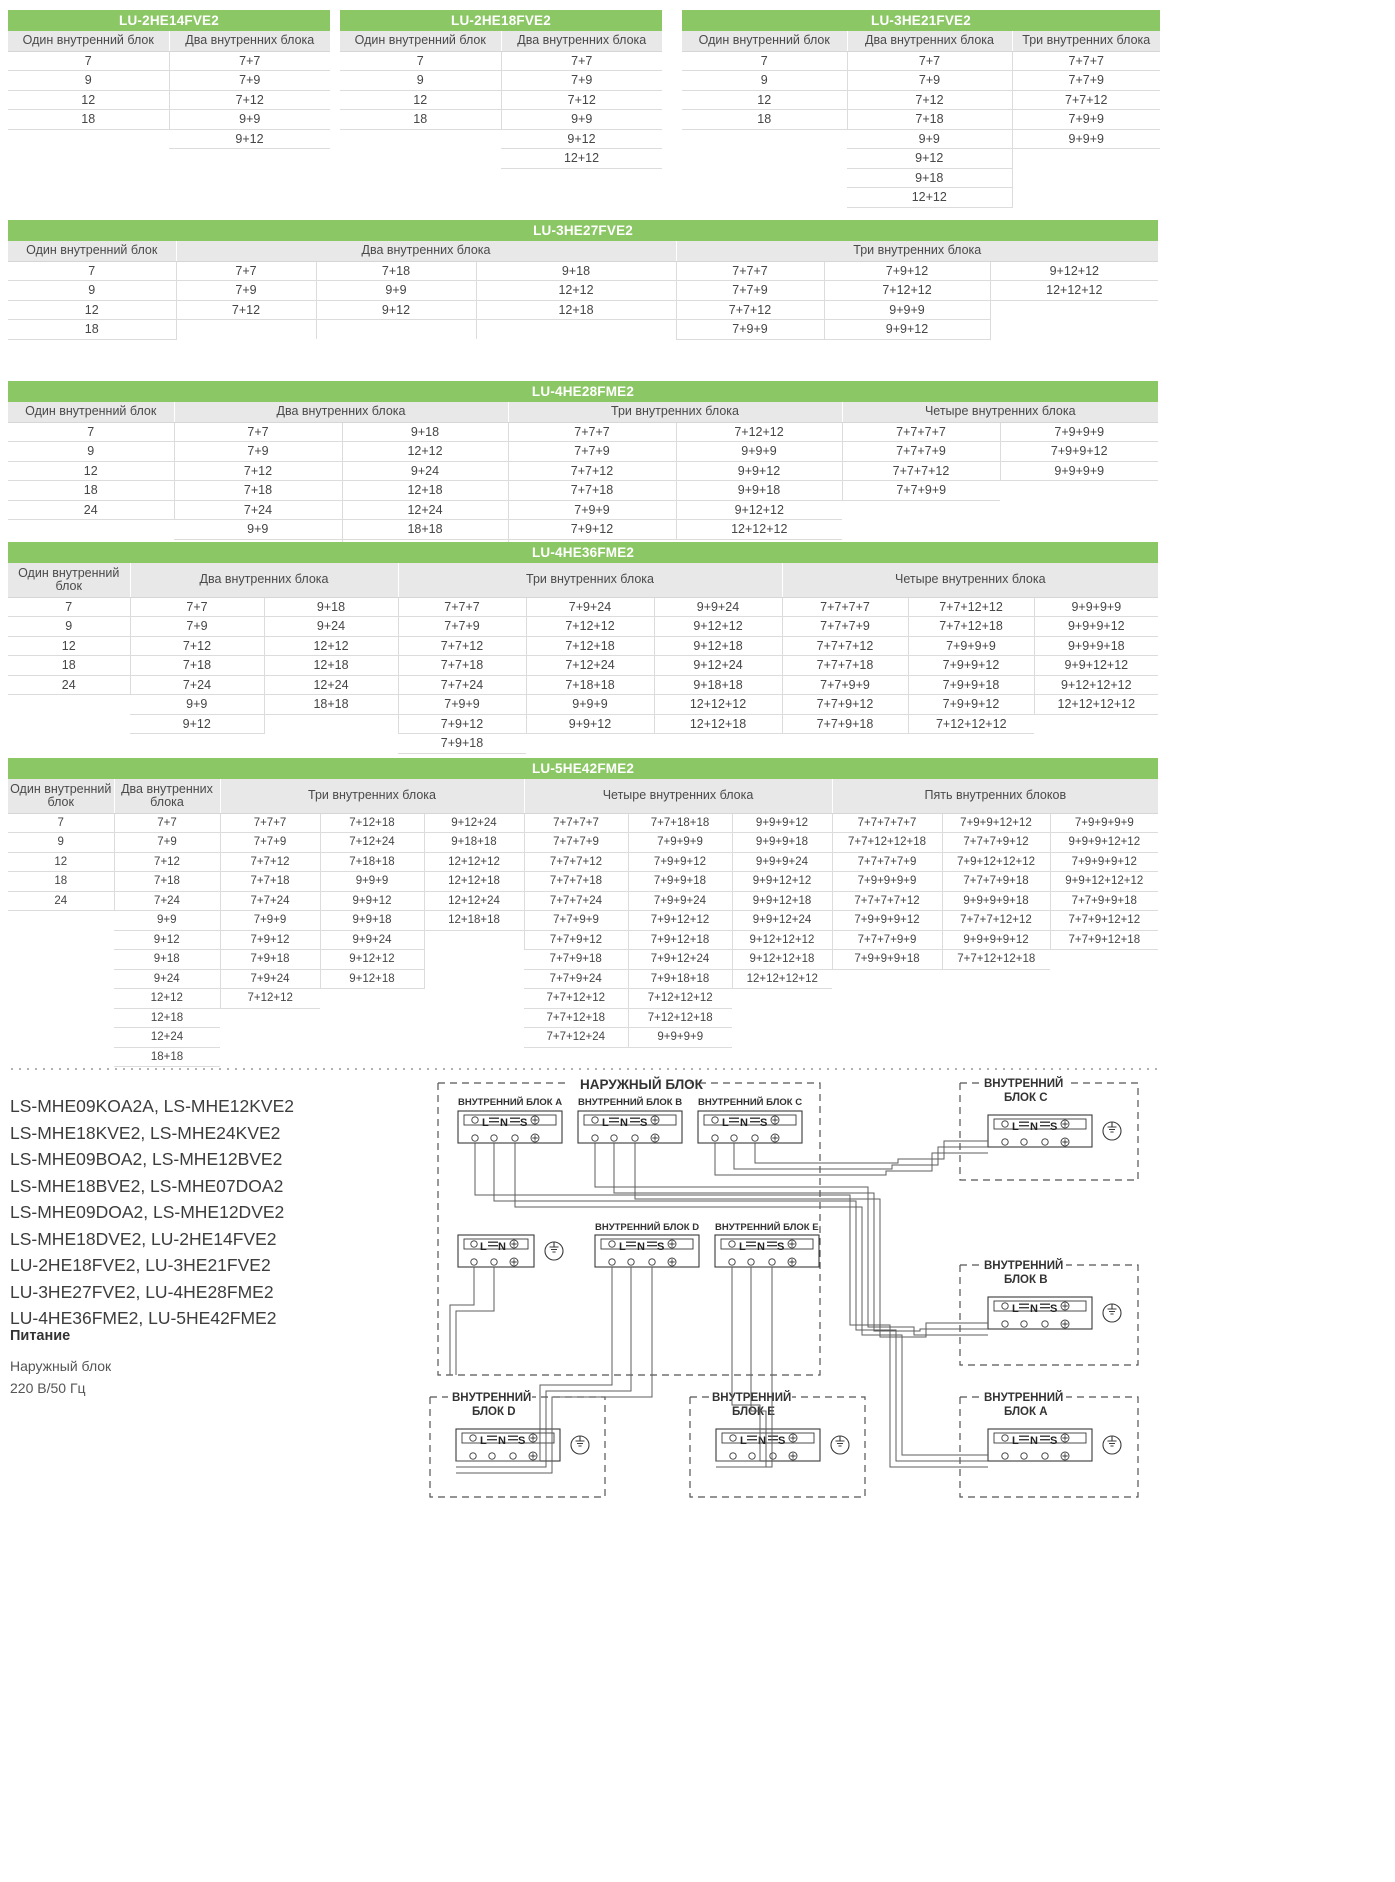 The width and height of the screenshot is (1395, 1882). Describe the element at coordinates (169, 20) in the screenshot. I see `table-title: LU-2HE14FVE2` at that location.